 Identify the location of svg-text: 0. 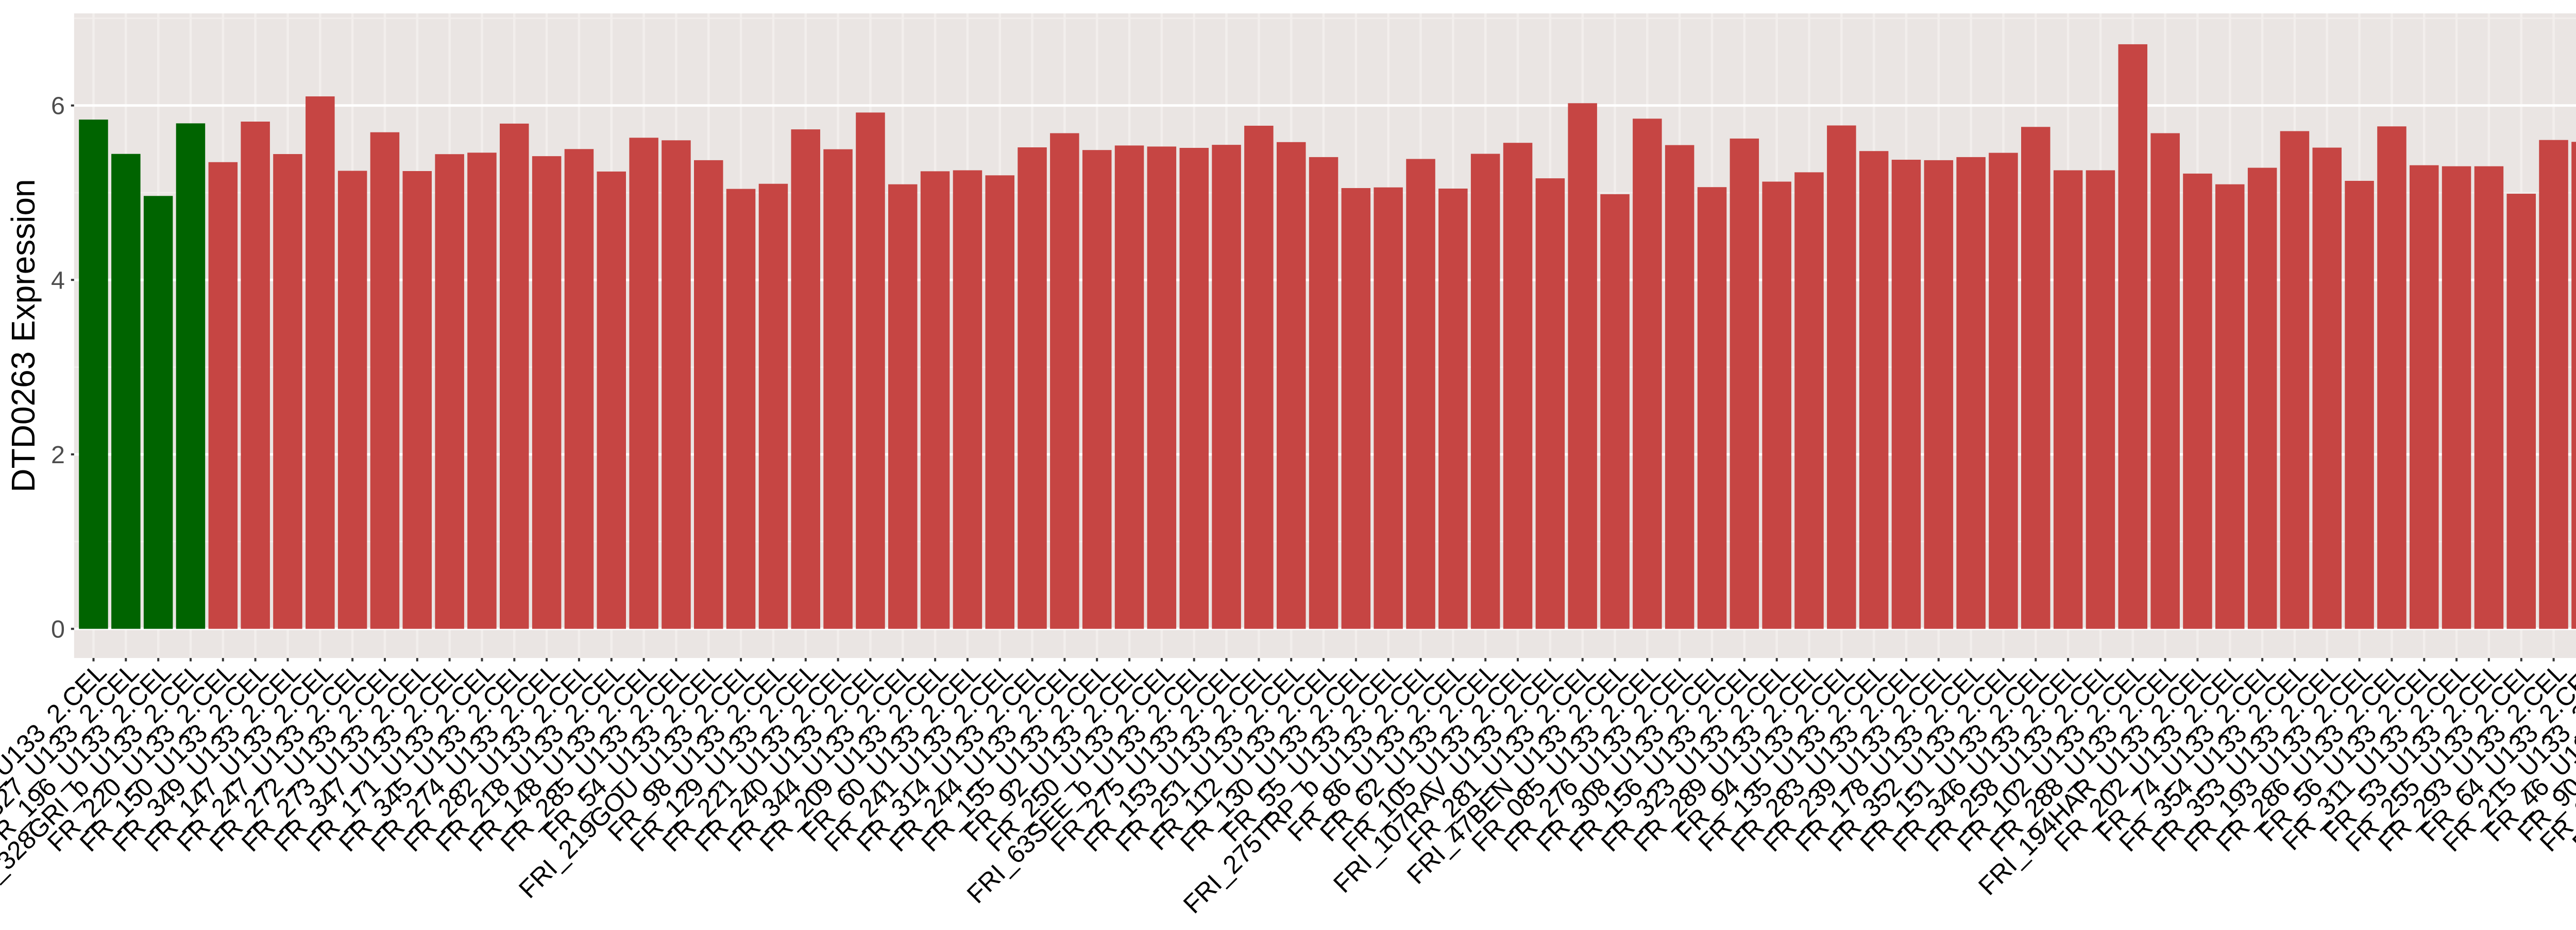
(58, 630).